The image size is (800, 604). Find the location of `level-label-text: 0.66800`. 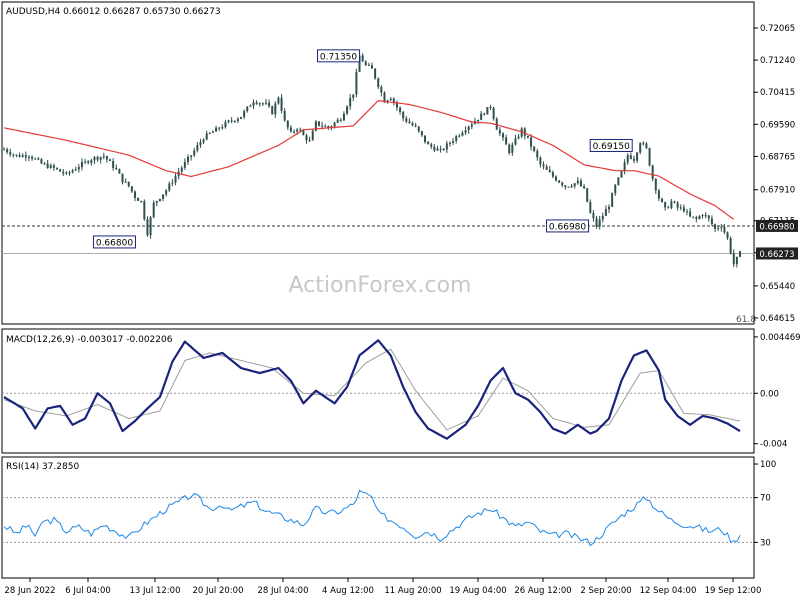

level-label-text: 0.66800 is located at coordinates (114, 243).